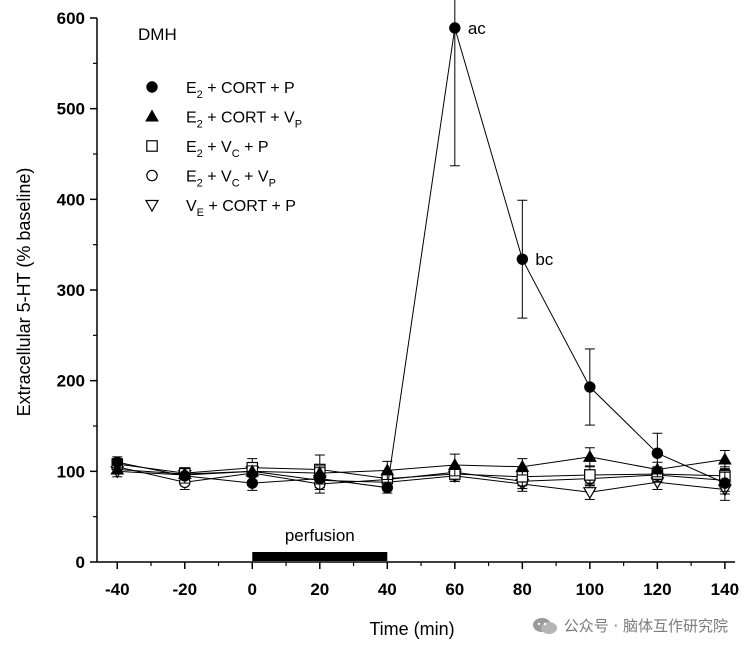  I want to click on x-tick-label: 140, so click(725, 589).